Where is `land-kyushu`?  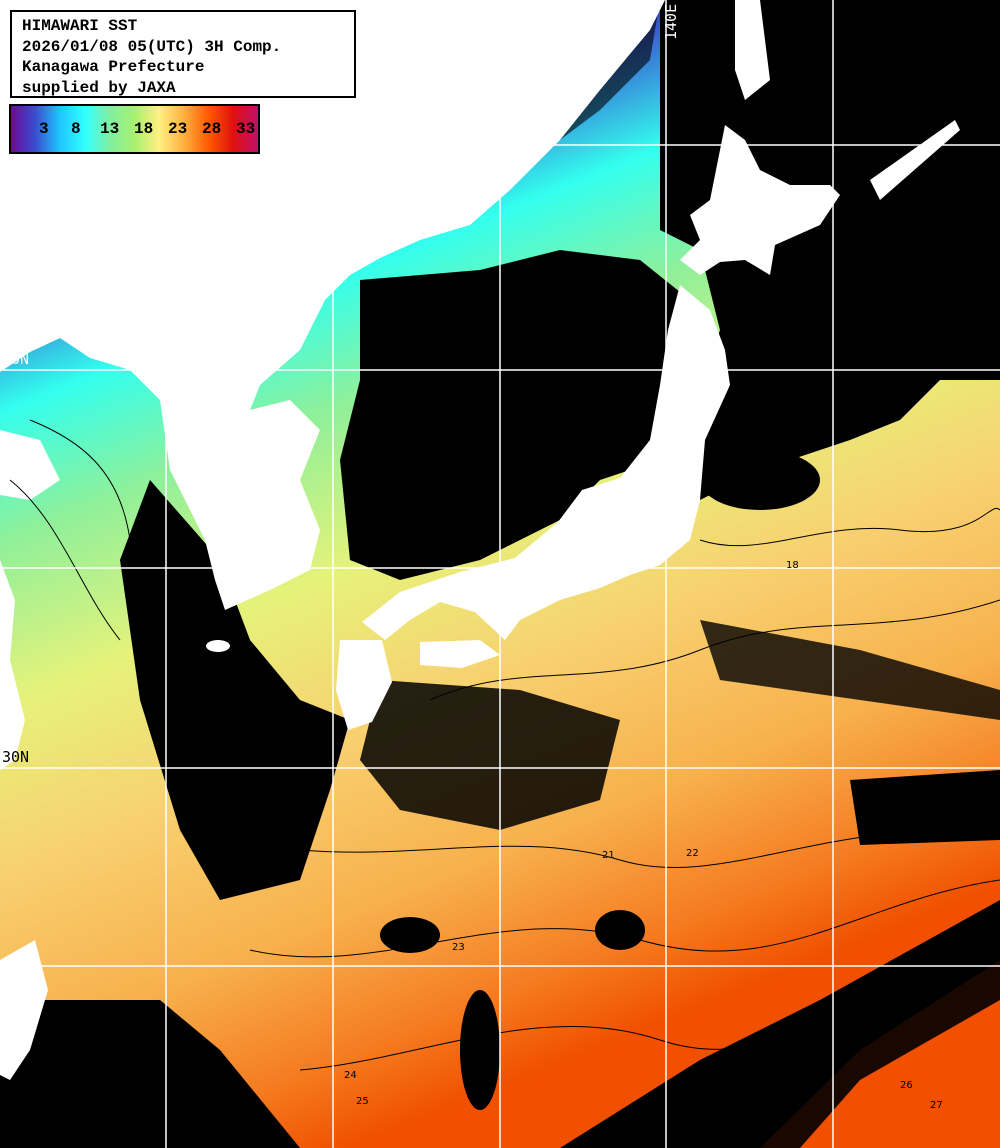 land-kyushu is located at coordinates (364, 685).